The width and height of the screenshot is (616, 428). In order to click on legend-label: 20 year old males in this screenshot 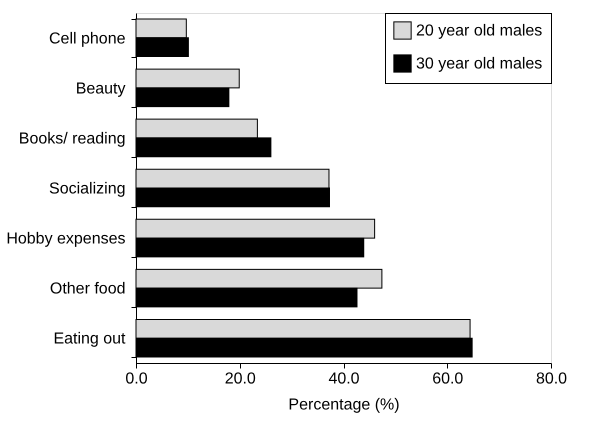, I will do `click(479, 31)`.